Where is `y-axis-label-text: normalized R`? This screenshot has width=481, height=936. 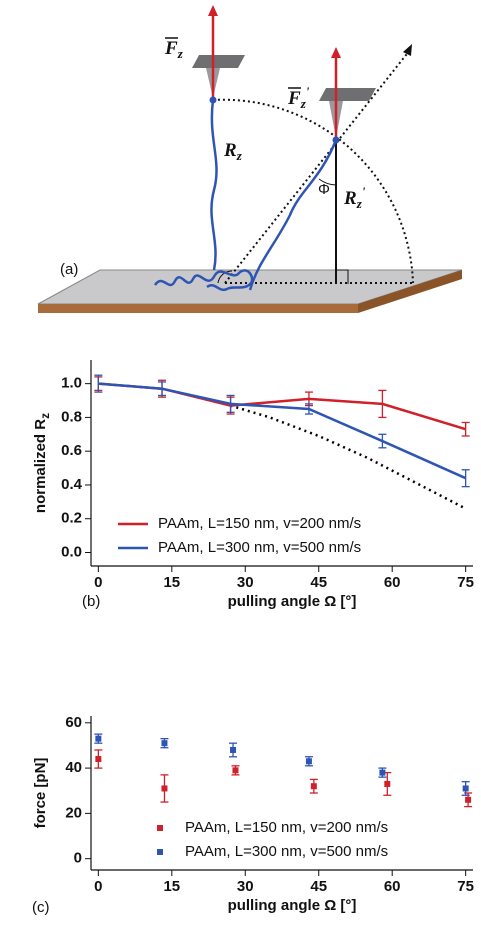
y-axis-label-text: normalized R is located at coordinates (40, 466).